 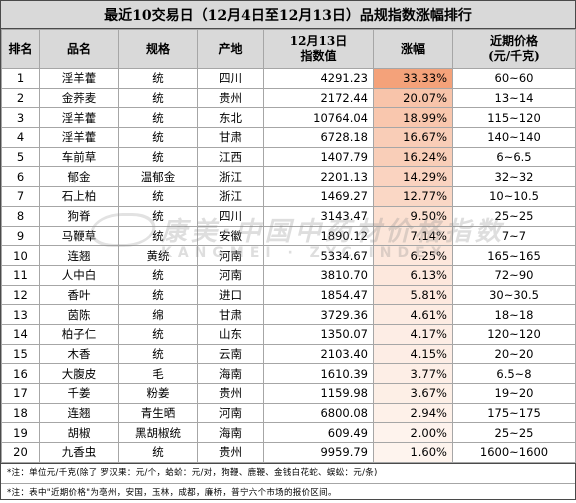 I want to click on cell-index: 3143.47, so click(x=318, y=216).